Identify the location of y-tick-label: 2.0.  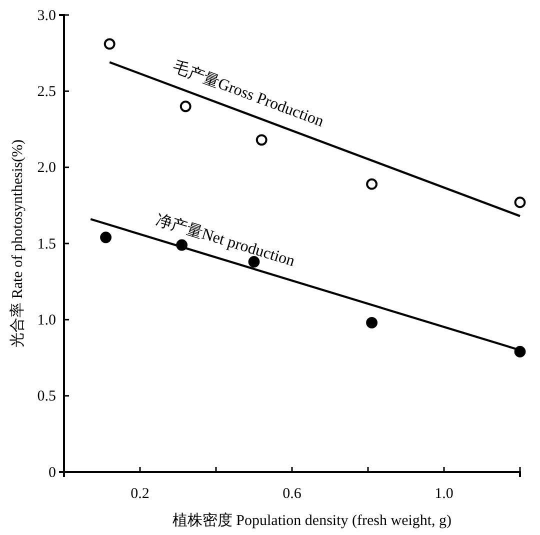
(46, 168).